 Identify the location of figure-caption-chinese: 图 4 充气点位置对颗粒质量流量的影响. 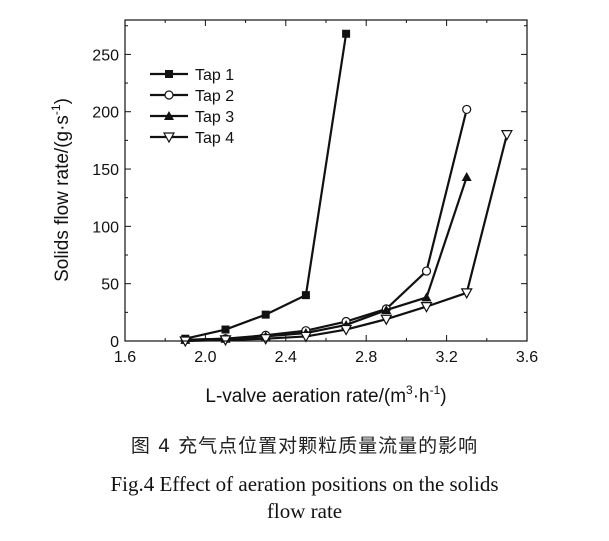
(304, 446).